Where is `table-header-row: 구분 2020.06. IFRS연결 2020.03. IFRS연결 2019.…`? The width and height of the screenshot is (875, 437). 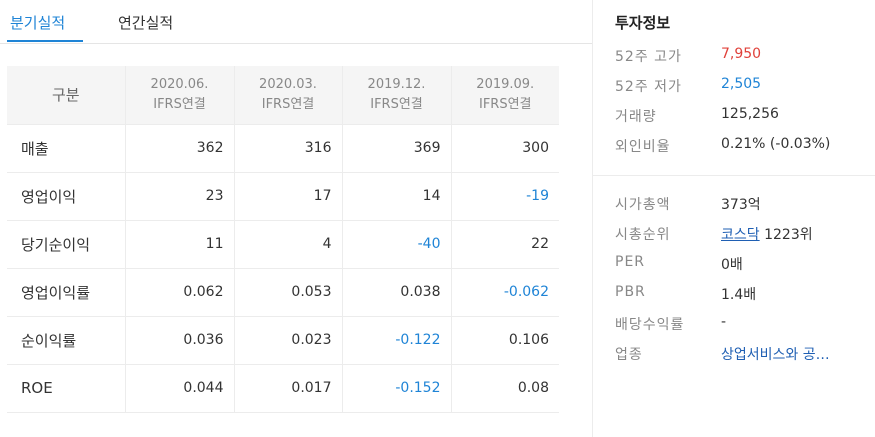 table-header-row: 구분 2020.06. IFRS연결 2020.03. IFRS연결 2019.… is located at coordinates (283, 95).